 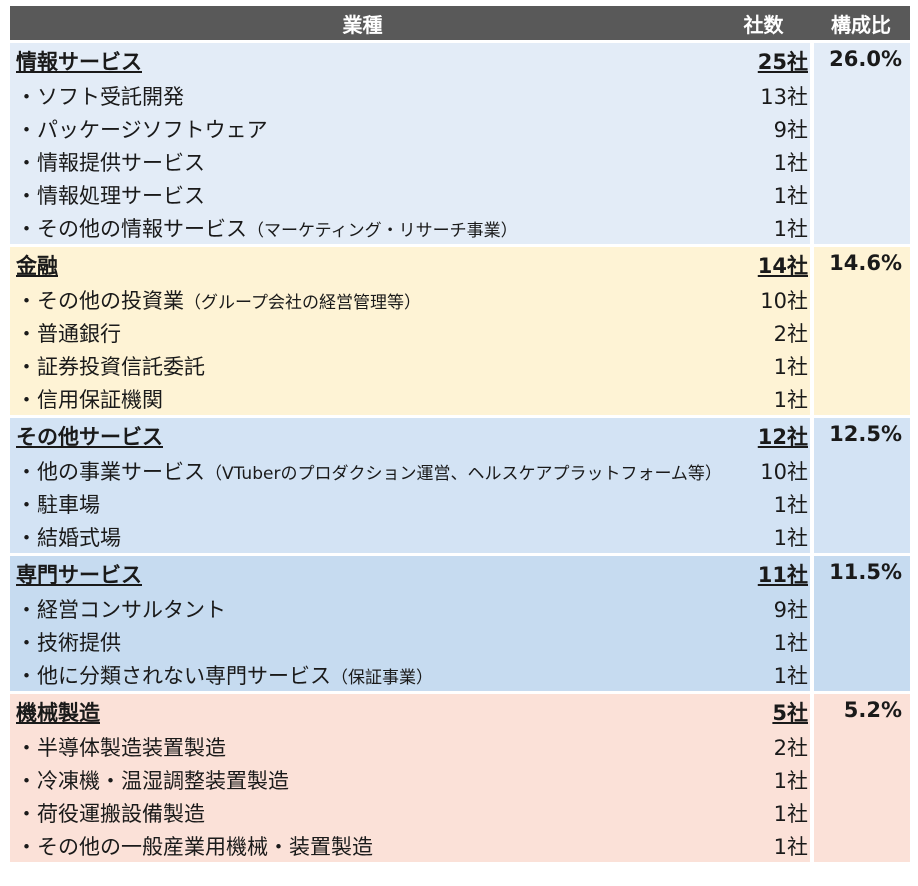 I want to click on item-name: ・信用保証機関, so click(x=89, y=399).